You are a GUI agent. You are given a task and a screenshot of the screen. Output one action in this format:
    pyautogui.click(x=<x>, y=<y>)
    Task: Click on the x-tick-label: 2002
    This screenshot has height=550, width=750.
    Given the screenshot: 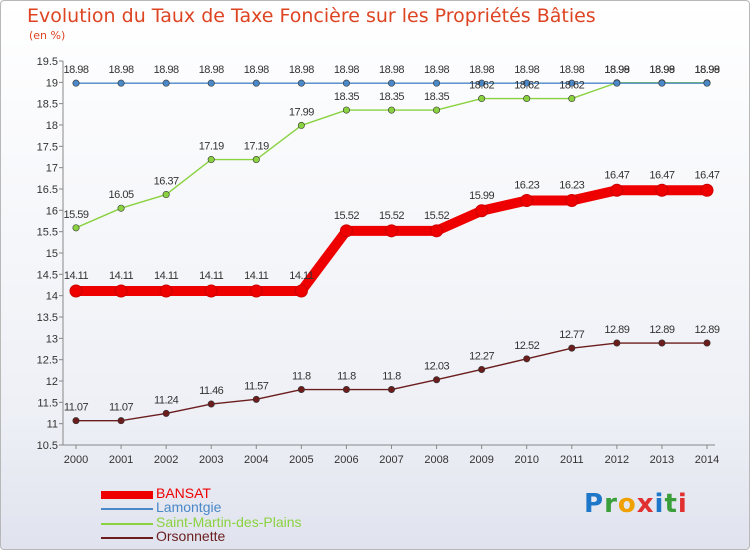 What is the action you would take?
    pyautogui.click(x=166, y=460)
    